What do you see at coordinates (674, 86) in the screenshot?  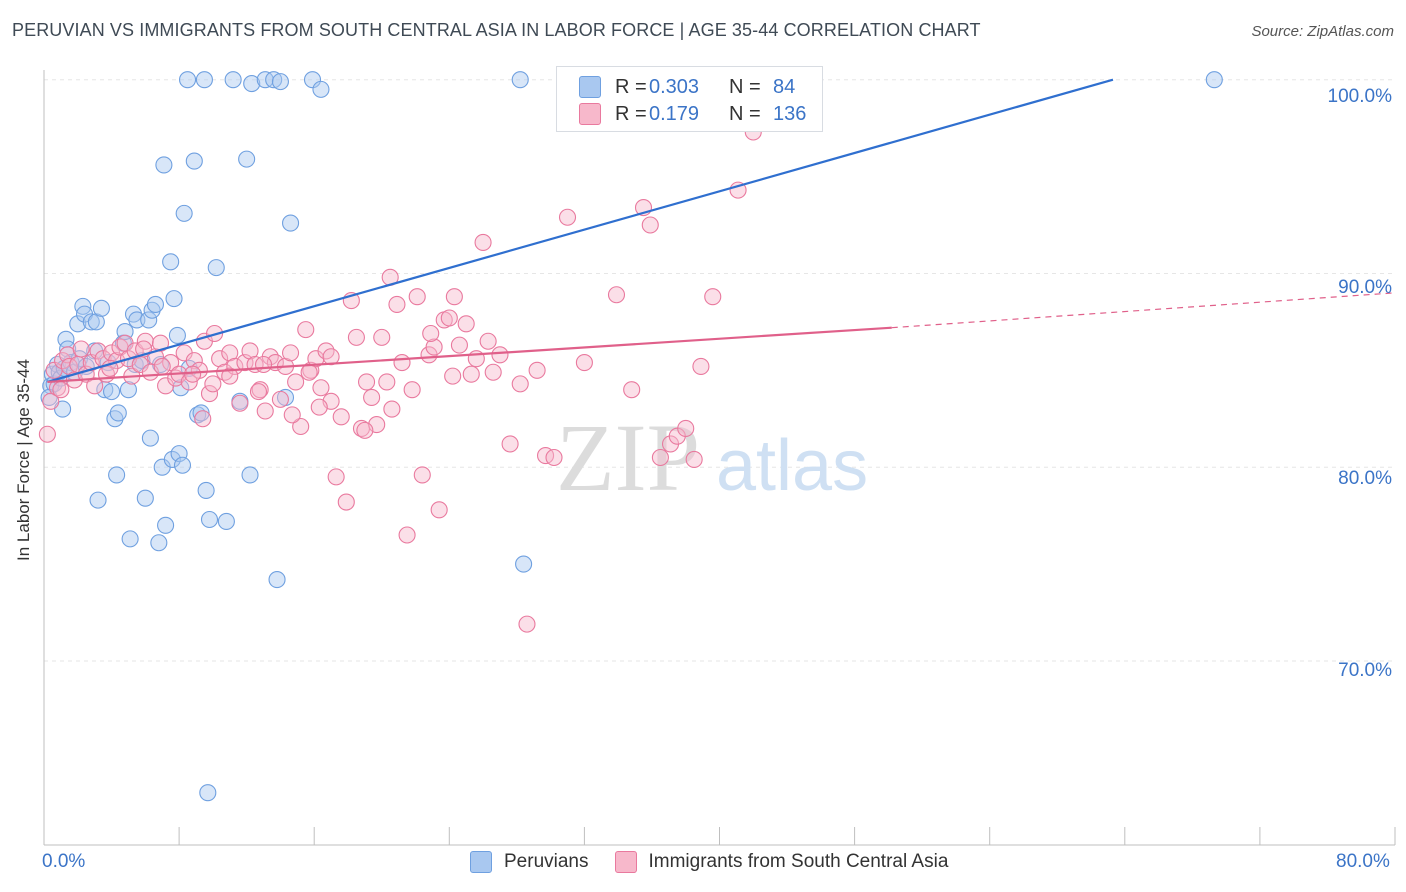 I see `legend-r-value: 0.303` at bounding box center [674, 86].